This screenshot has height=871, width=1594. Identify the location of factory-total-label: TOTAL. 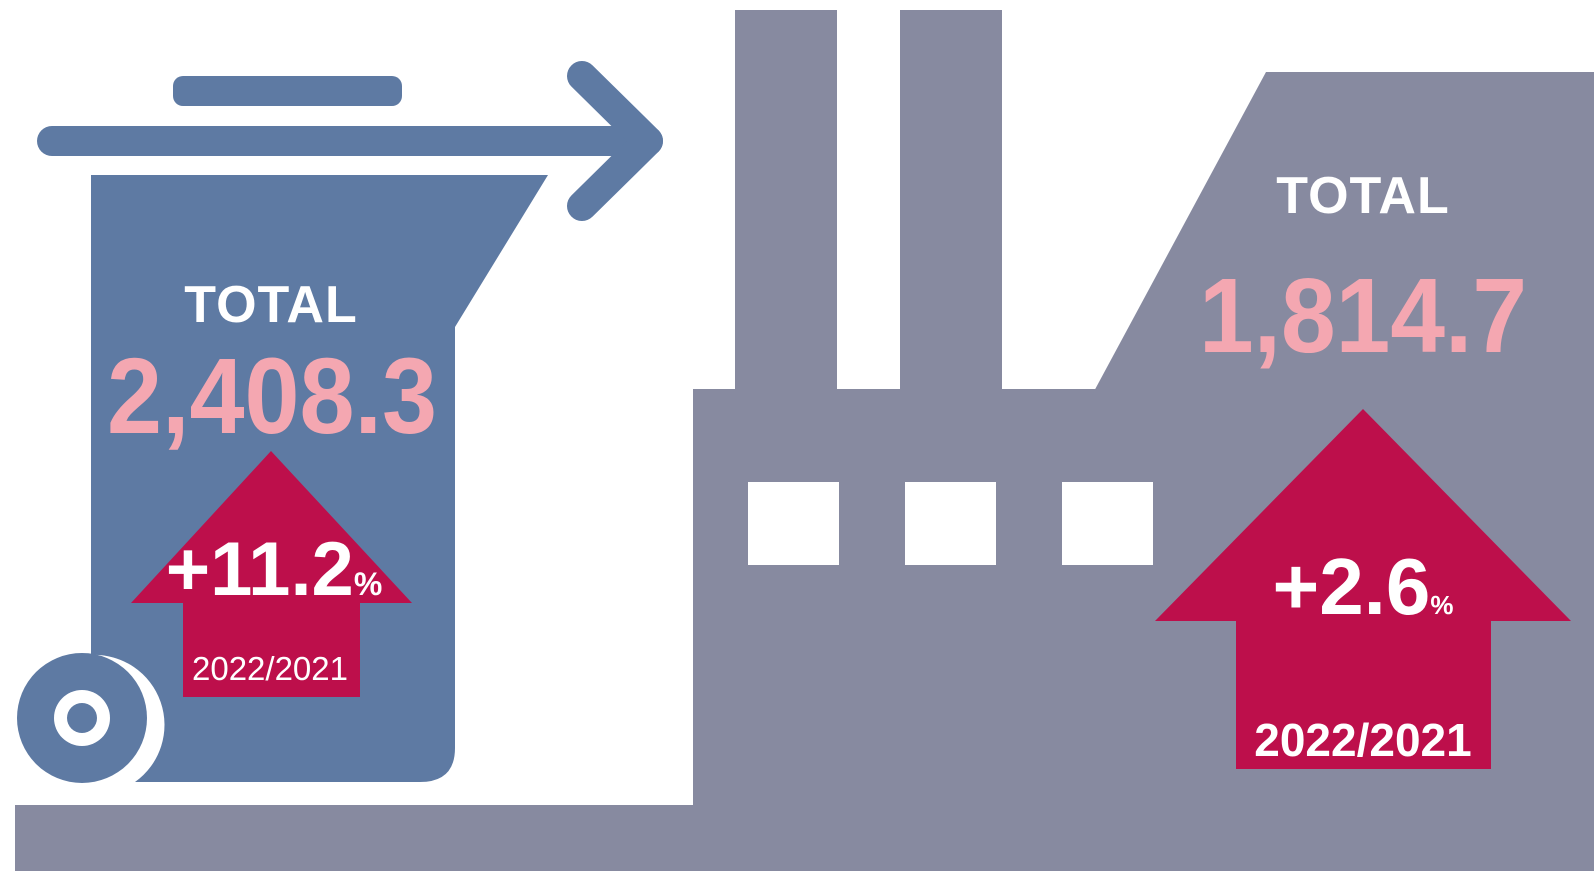
(1363, 196).